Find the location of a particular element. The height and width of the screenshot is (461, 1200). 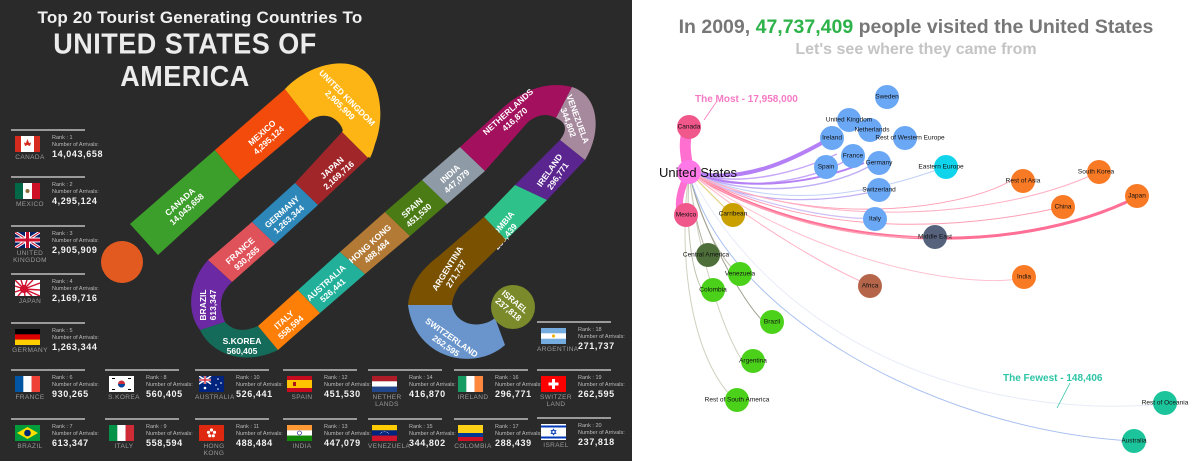

segment-hong-kong: HONG KONG488,484 is located at coordinates (375, 243).